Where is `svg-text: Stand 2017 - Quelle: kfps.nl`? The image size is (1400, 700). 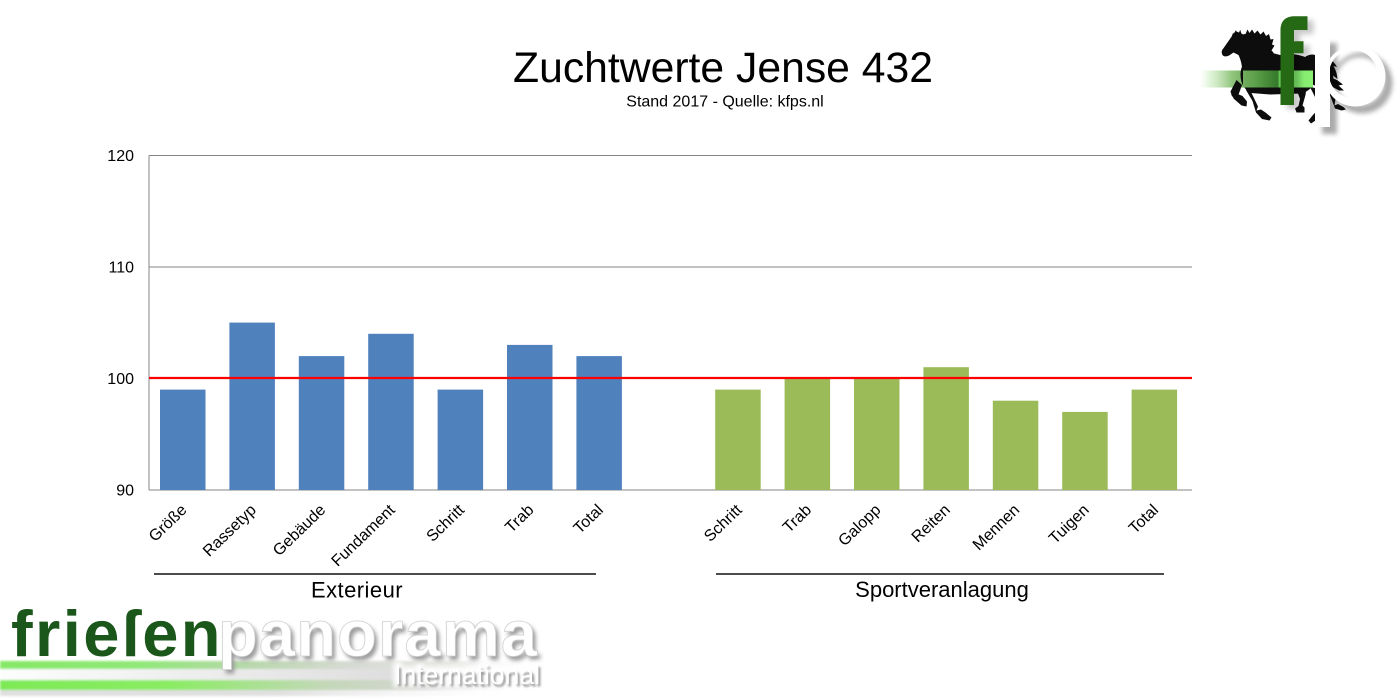 svg-text: Stand 2017 - Quelle: kfps.nl is located at coordinates (724, 102).